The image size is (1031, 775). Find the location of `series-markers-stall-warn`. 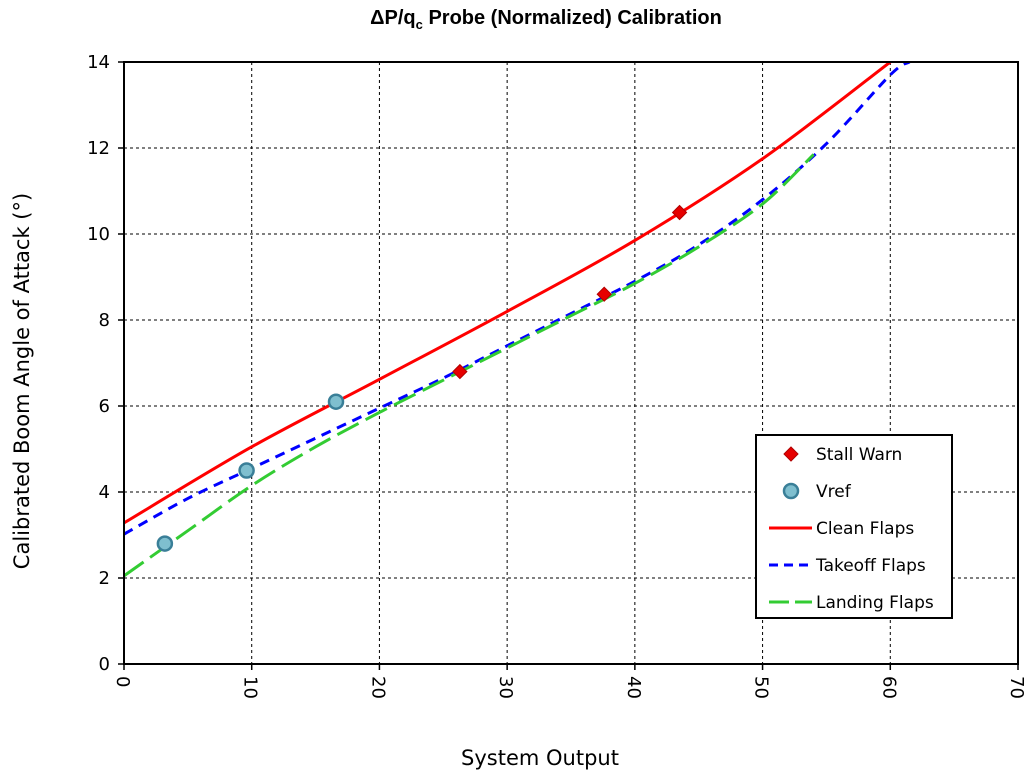

series-markers-stall-warn is located at coordinates (570, 292).